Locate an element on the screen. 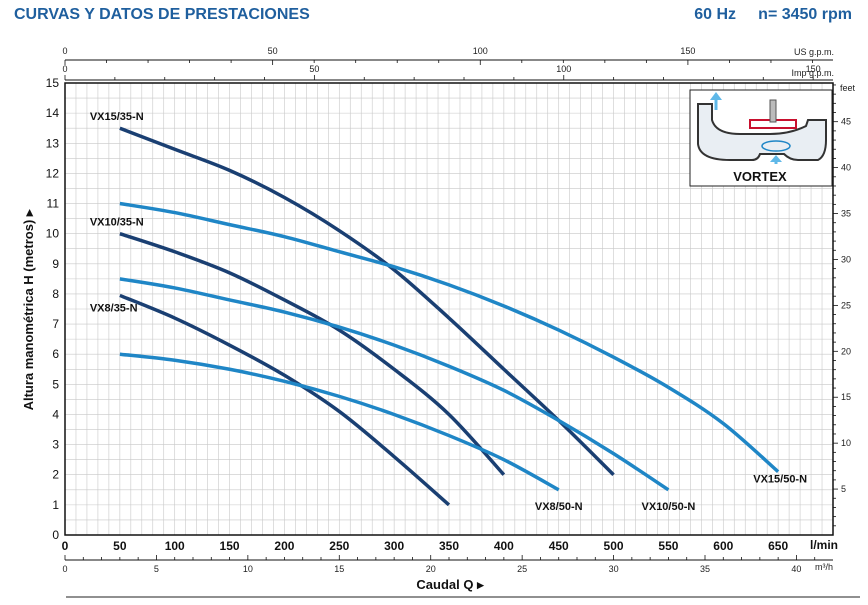 This screenshot has width=868, height=605. impgpm-tick-label: 100 is located at coordinates (563, 69).